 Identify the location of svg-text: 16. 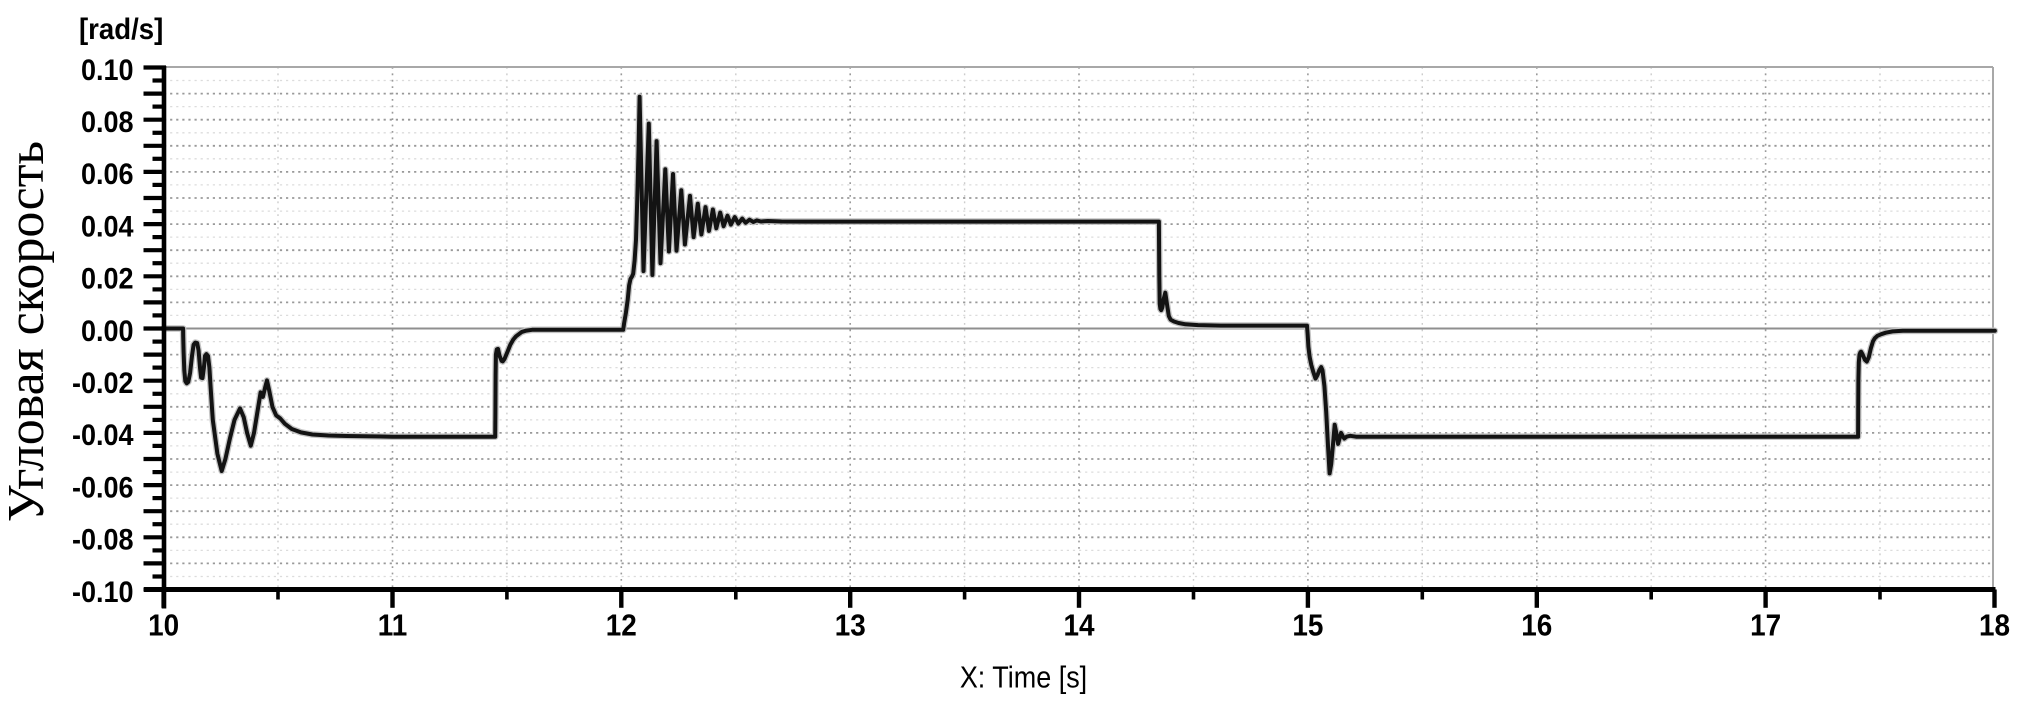
(1536, 625).